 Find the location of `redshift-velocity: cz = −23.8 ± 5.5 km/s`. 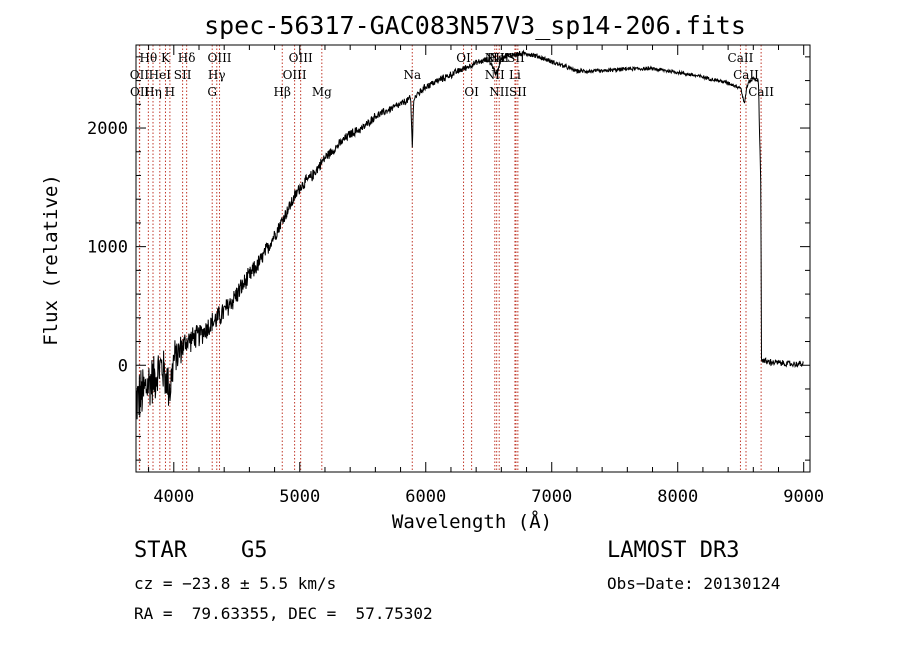

redshift-velocity: cz = −23.8 ± 5.5 km/s is located at coordinates (235, 583).